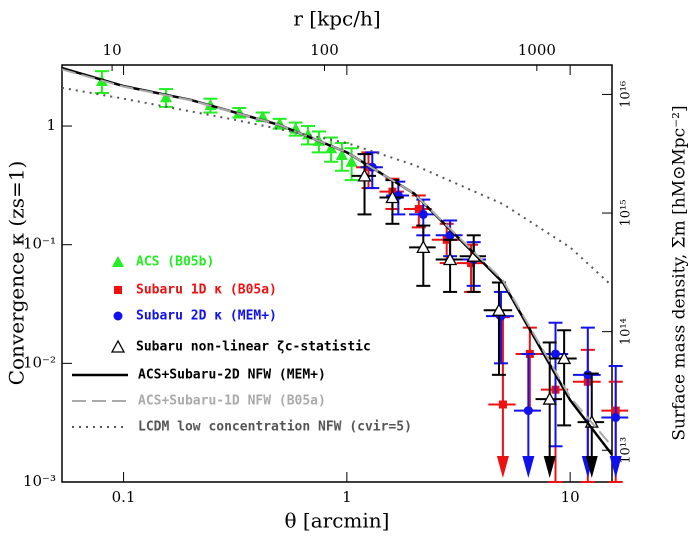 Image resolution: width=698 pixels, height=545 pixels. What do you see at coordinates (206, 290) in the screenshot?
I see `legend-label: Subaru 1D κ (B05a)` at bounding box center [206, 290].